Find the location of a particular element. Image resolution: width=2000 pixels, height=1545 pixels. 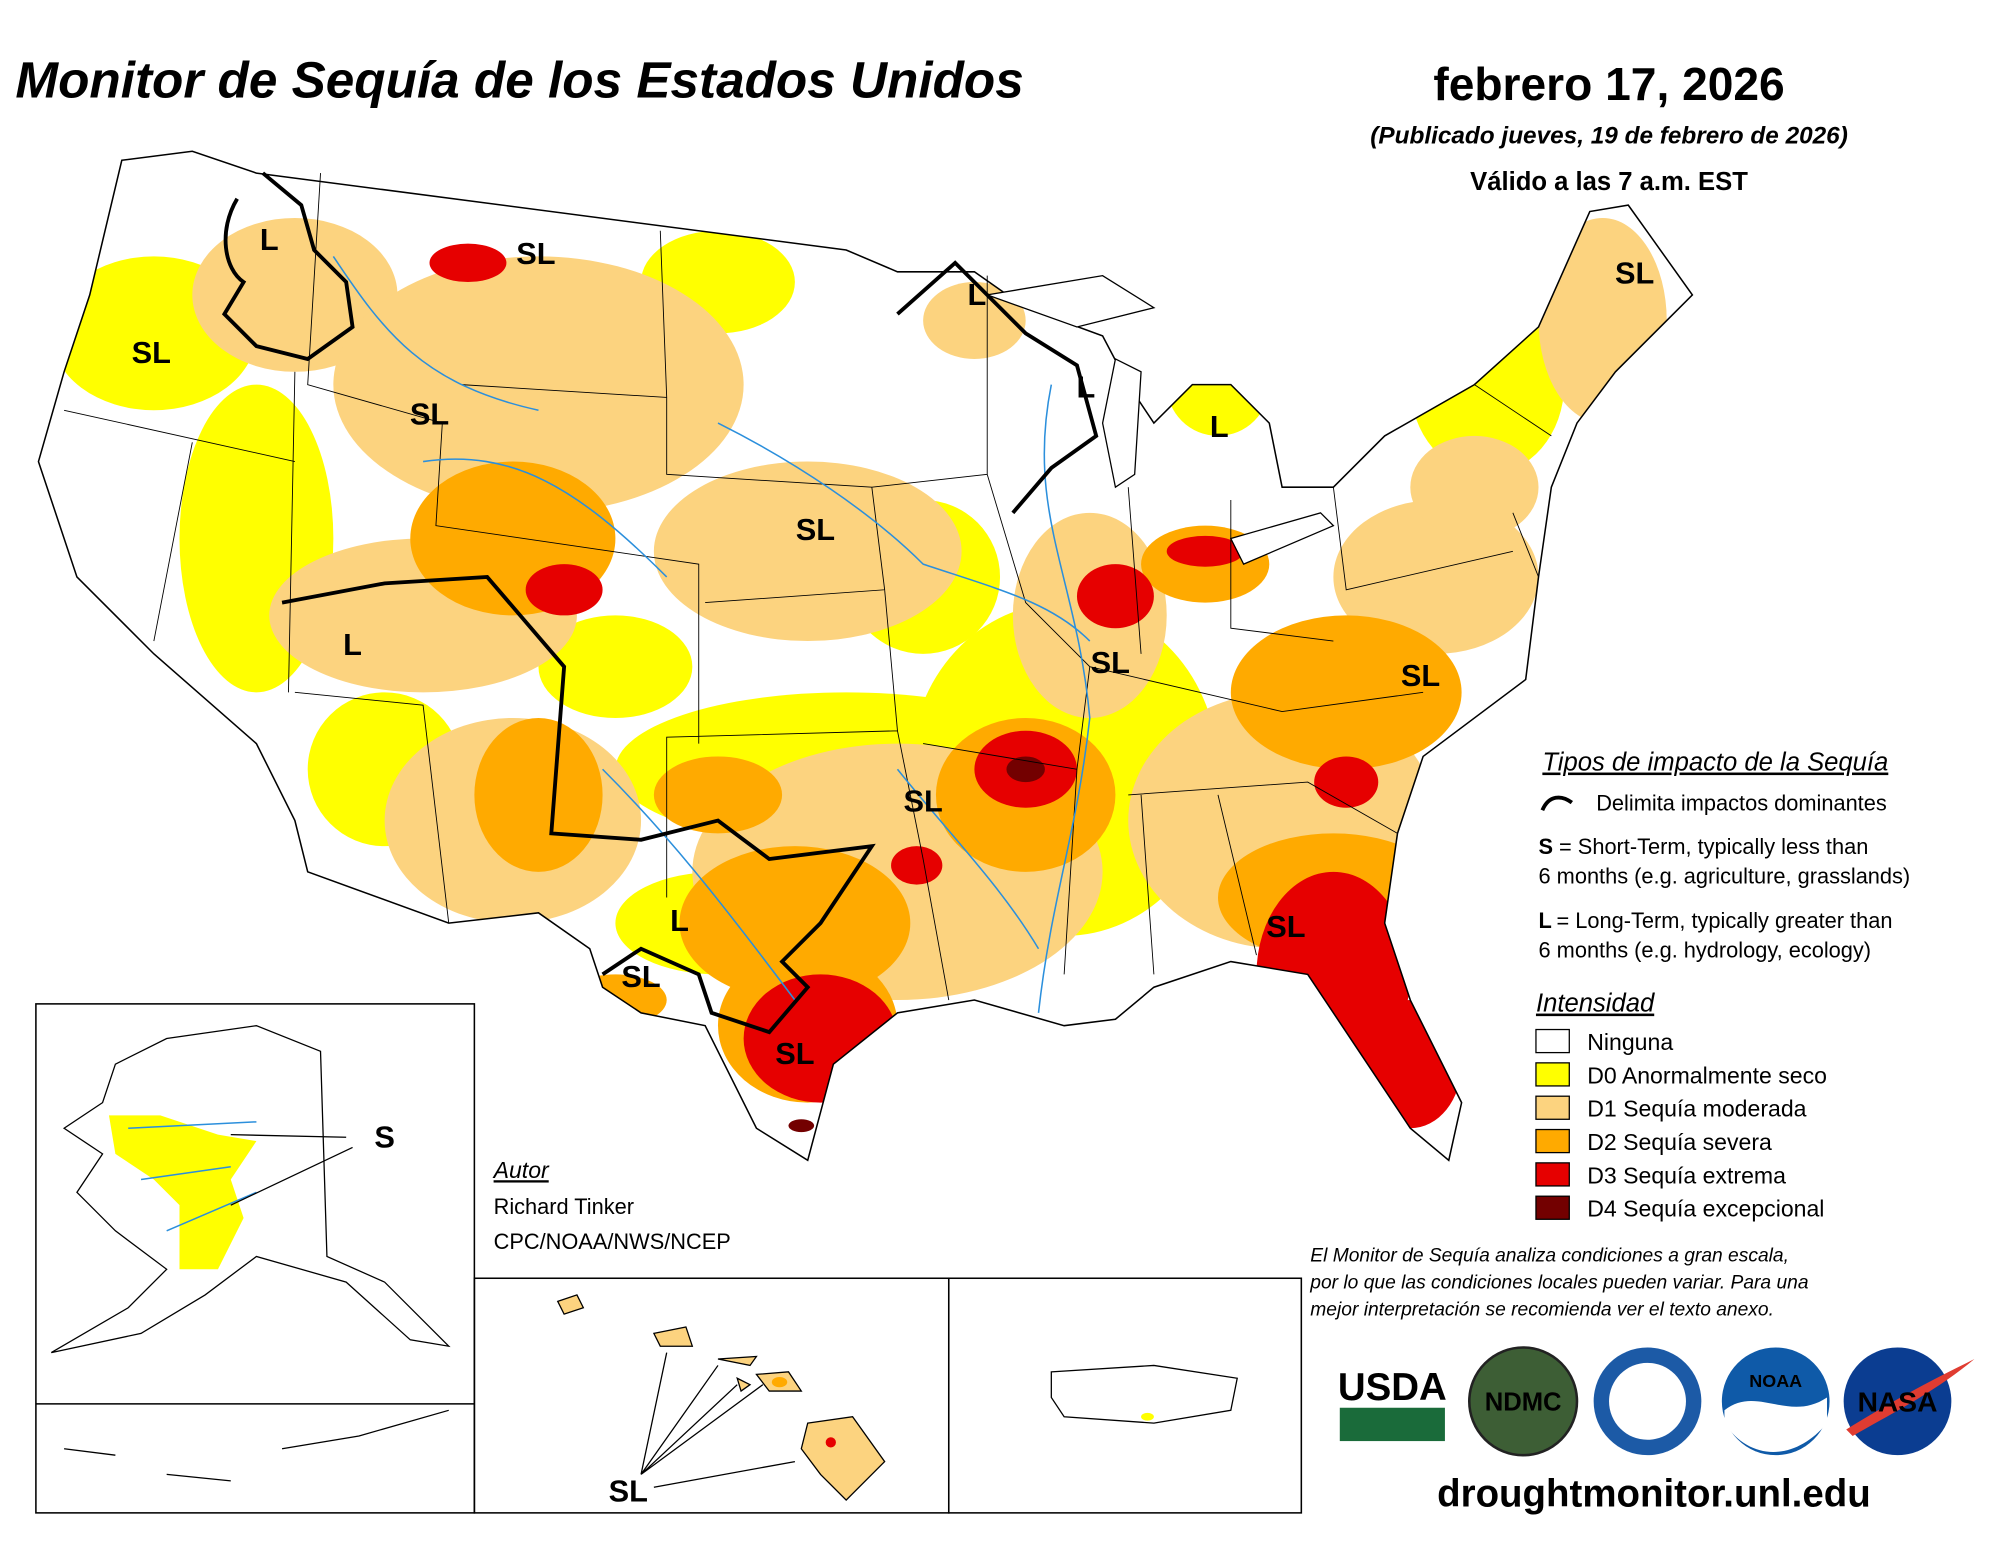

intensity-title: Intensidad is located at coordinates (1595, 1004).